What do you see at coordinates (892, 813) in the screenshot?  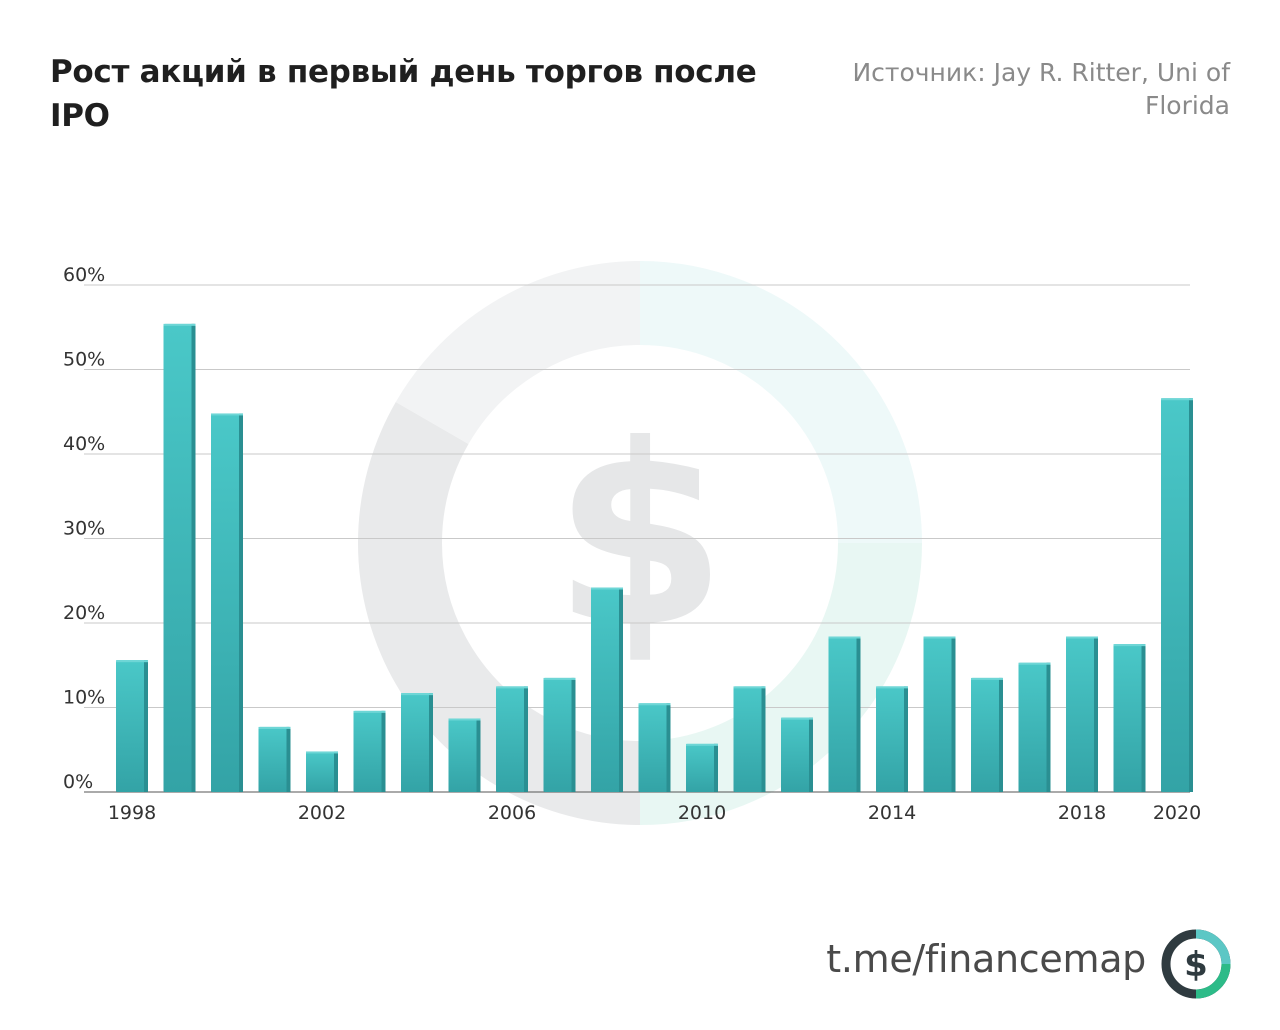 I see `x-tick-label: 2014` at bounding box center [892, 813].